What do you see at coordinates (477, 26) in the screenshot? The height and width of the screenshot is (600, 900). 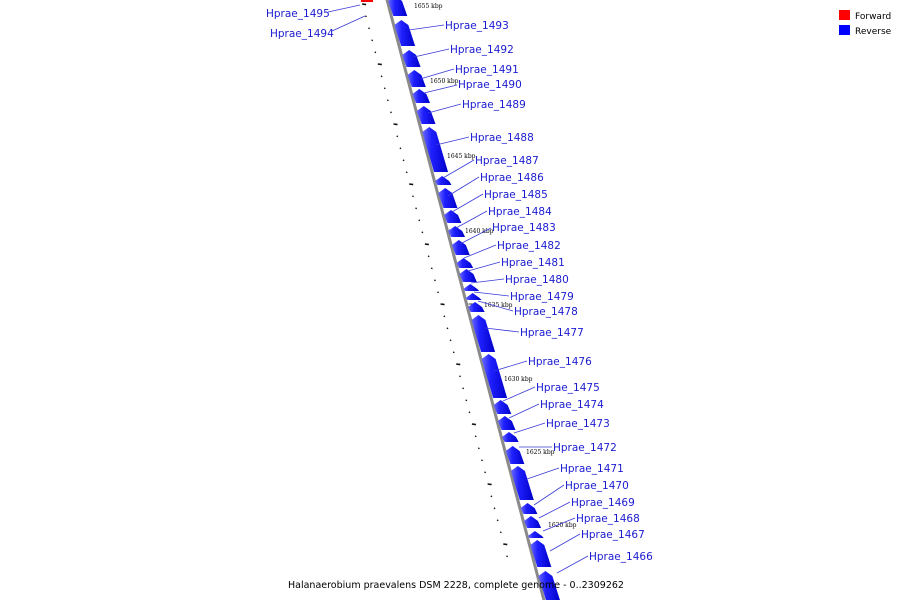 I see `gene-label: Hprae_1493` at bounding box center [477, 26].